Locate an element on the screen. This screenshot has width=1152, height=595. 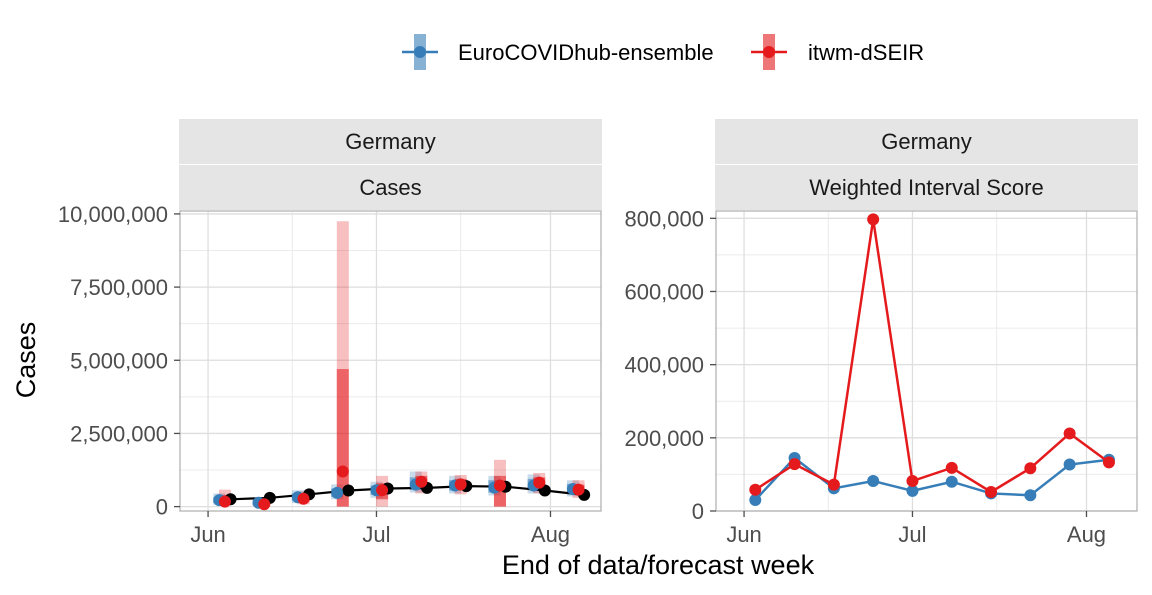
strip-right-bottom-bg is located at coordinates (926, 187).